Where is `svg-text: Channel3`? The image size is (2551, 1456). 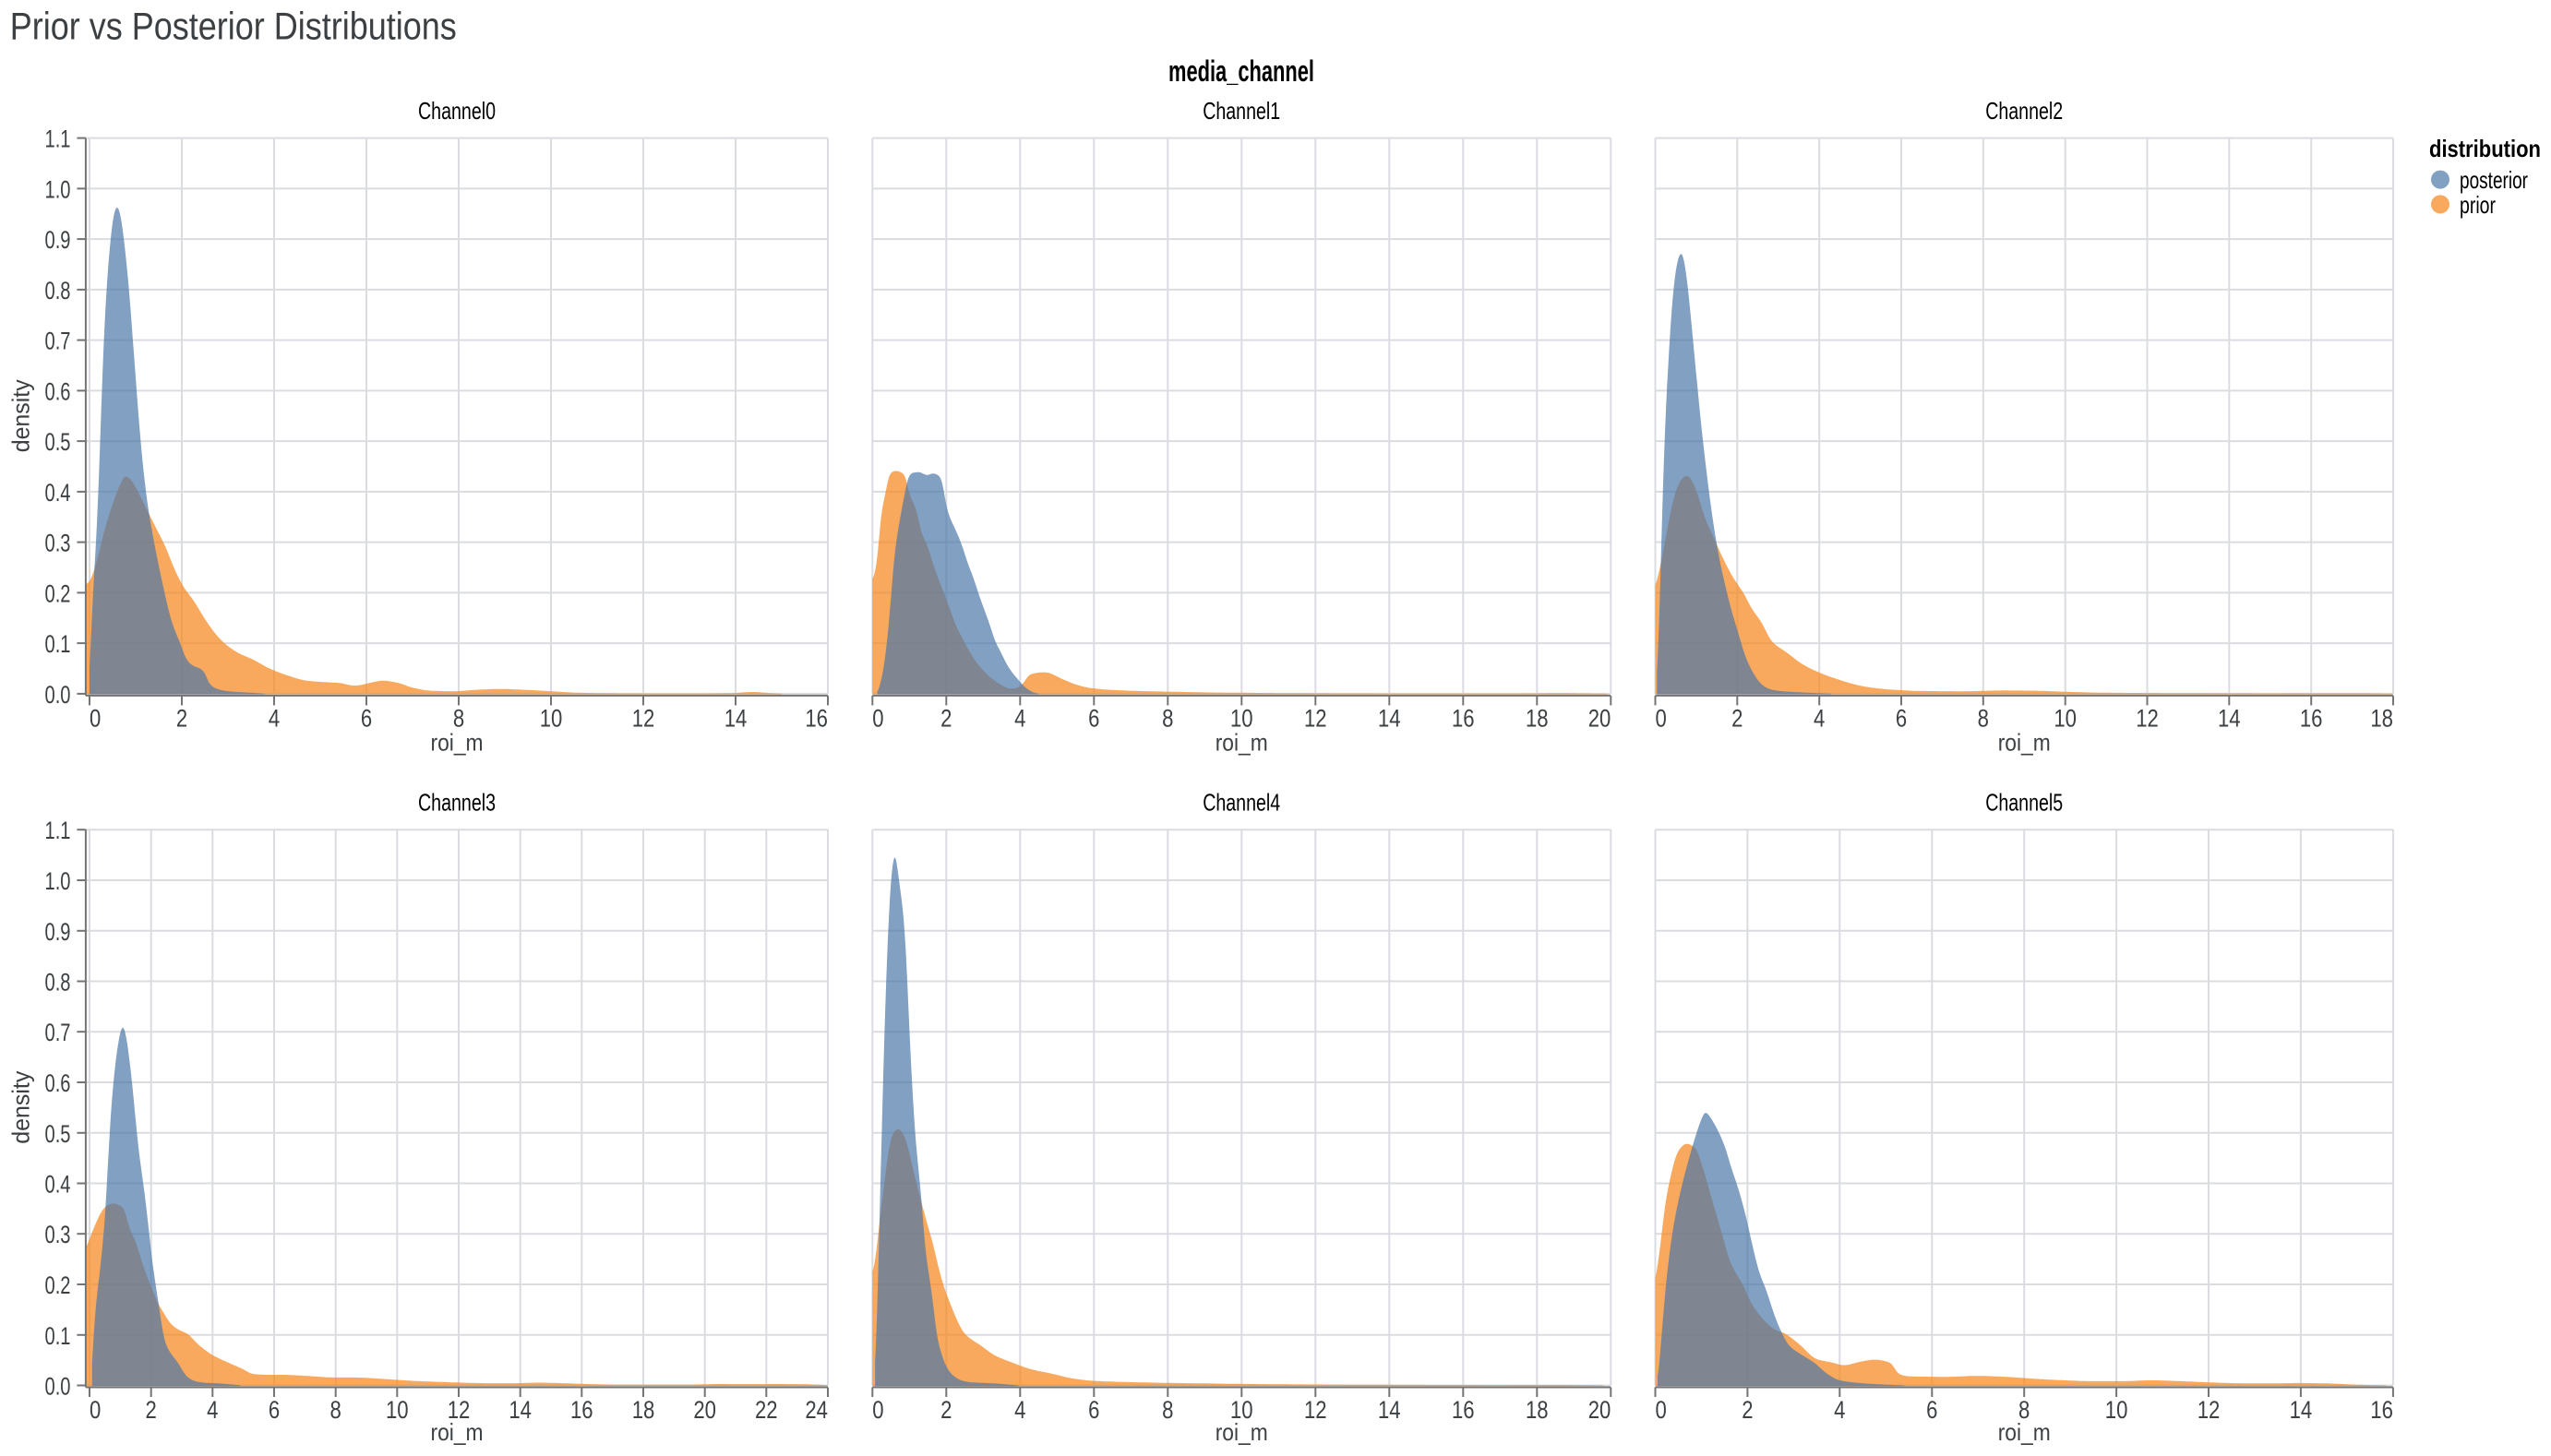 svg-text: Channel3 is located at coordinates (457, 803).